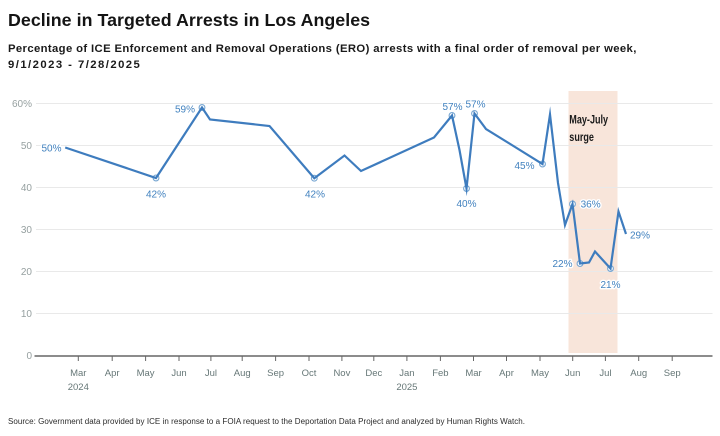 Image resolution: width=720 pixels, height=436 pixels. I want to click on svg-text: 21%, so click(610, 285).